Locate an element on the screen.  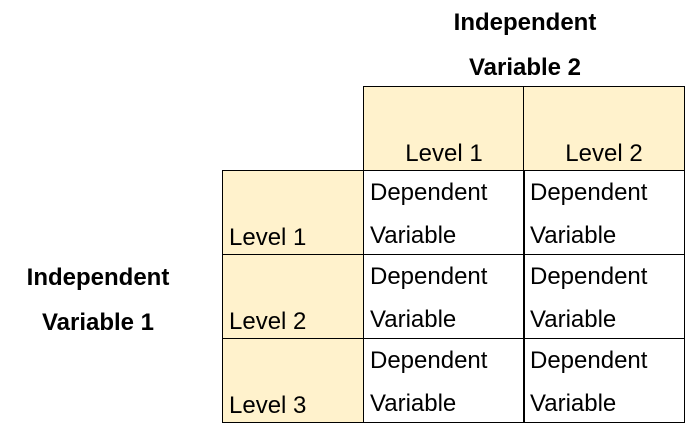
row-header-level-1: Level 1 is located at coordinates (293, 212).